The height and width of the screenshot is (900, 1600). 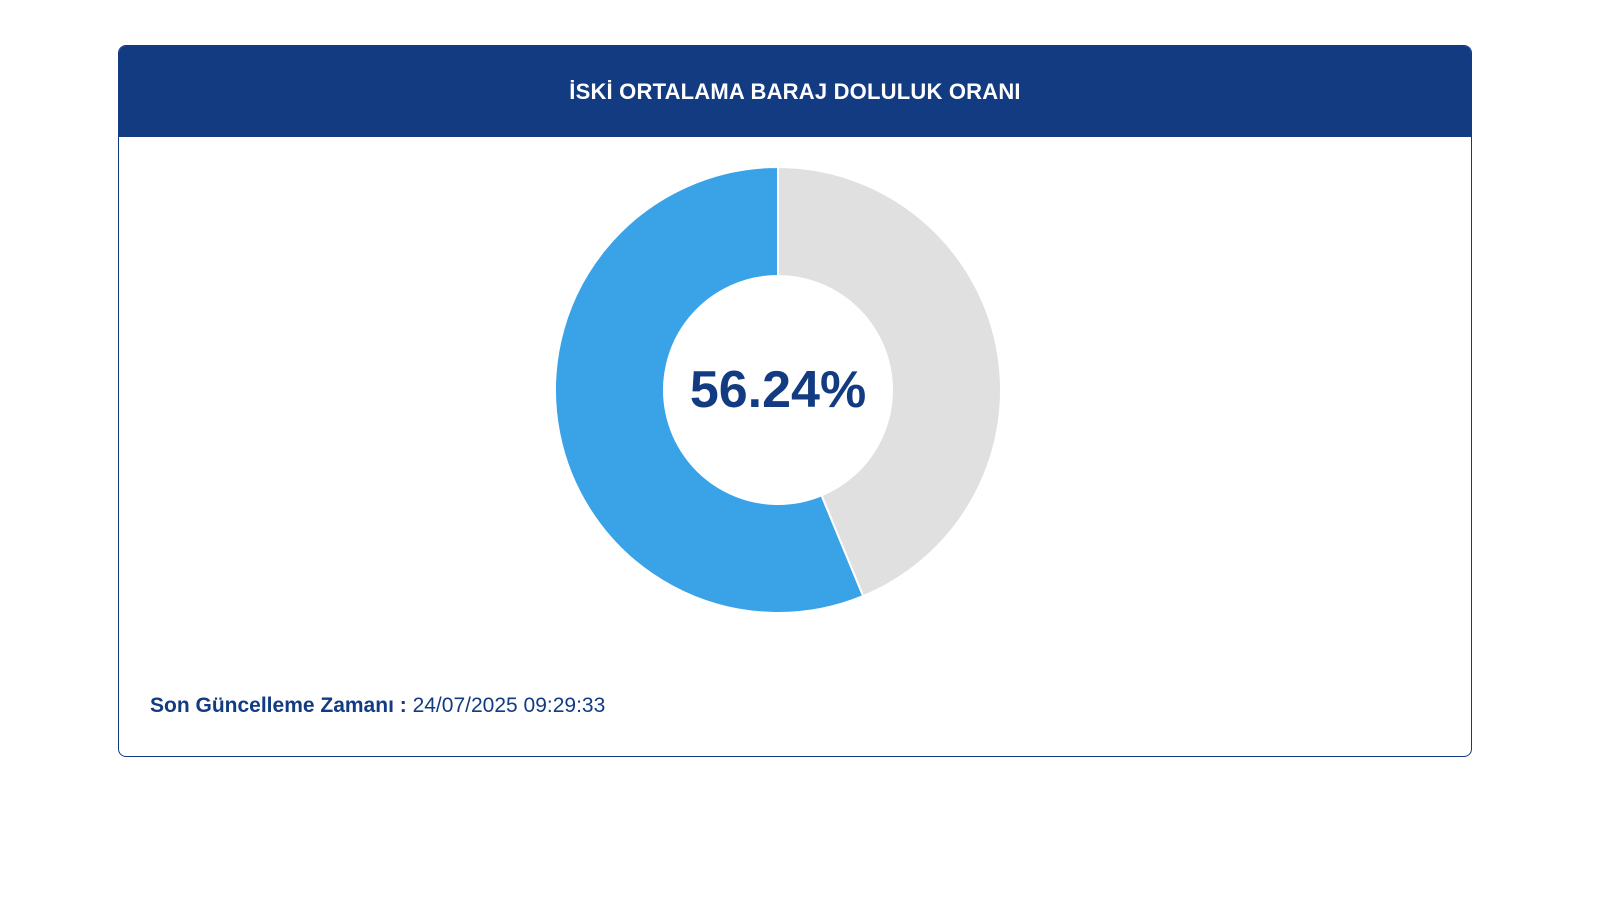 I want to click on card-header: İSKİ ORTALAMA BARAJ DOLULUK ORANI, so click(x=795, y=91).